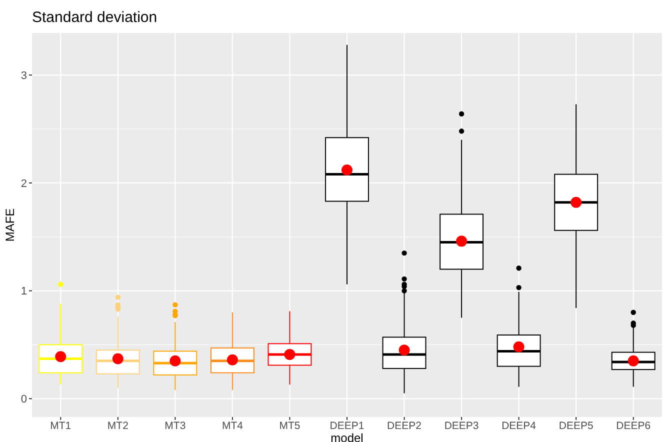 The height and width of the screenshot is (442, 670). Describe the element at coordinates (633, 426) in the screenshot. I see `x-tick-label: DEEP6` at that location.